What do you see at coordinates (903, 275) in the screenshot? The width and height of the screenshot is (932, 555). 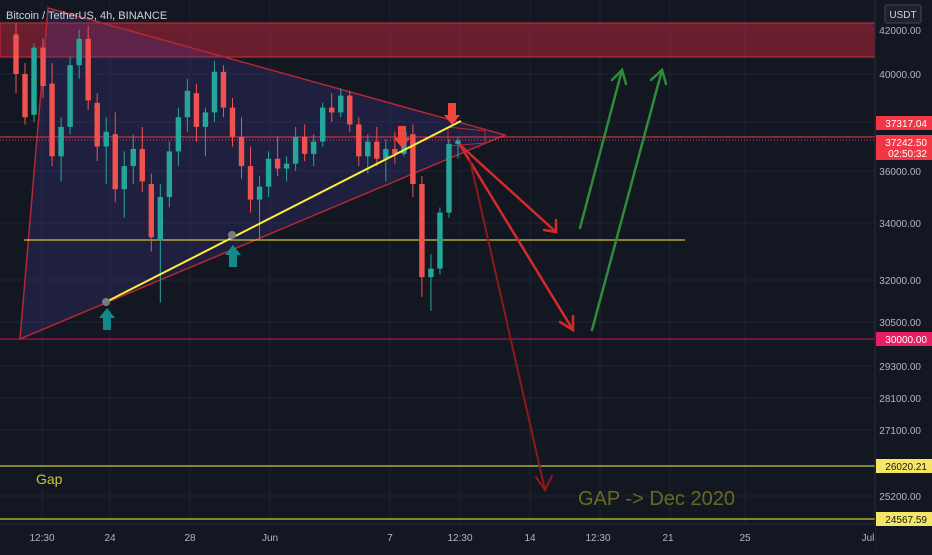 I see `price-axis` at bounding box center [903, 275].